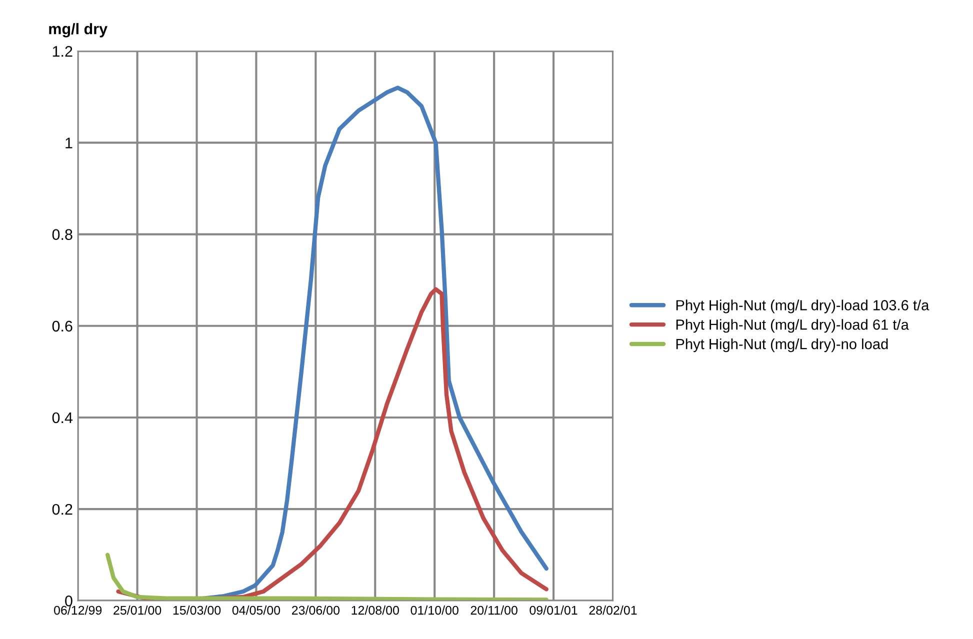 The height and width of the screenshot is (639, 973). What do you see at coordinates (782, 345) in the screenshot?
I see `legend-label: Phyt High-Nut (mg/L dry)-no load` at bounding box center [782, 345].